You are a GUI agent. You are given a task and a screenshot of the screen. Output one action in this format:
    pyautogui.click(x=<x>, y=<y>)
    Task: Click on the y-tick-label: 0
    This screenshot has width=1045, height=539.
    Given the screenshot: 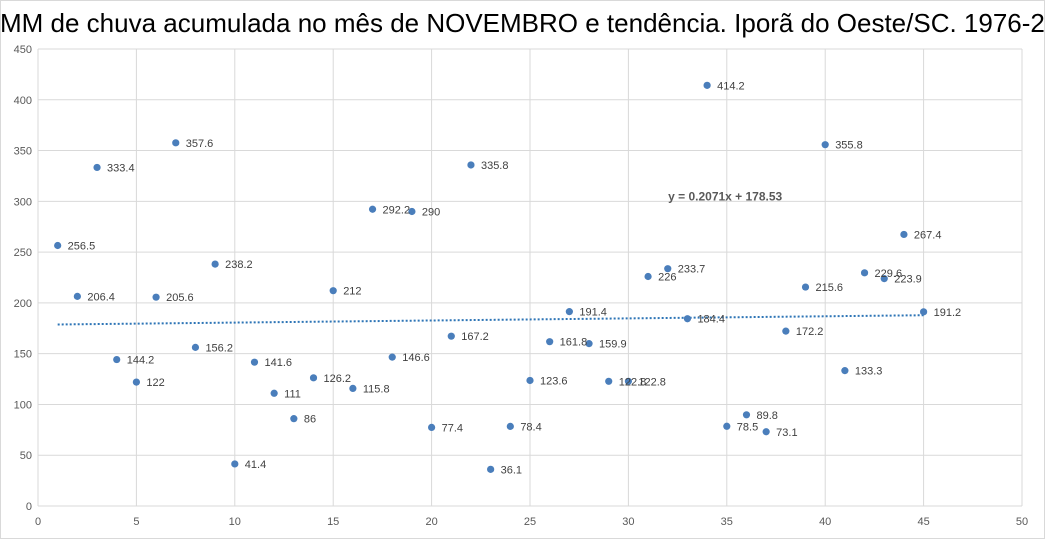 What is the action you would take?
    pyautogui.click(x=29, y=507)
    